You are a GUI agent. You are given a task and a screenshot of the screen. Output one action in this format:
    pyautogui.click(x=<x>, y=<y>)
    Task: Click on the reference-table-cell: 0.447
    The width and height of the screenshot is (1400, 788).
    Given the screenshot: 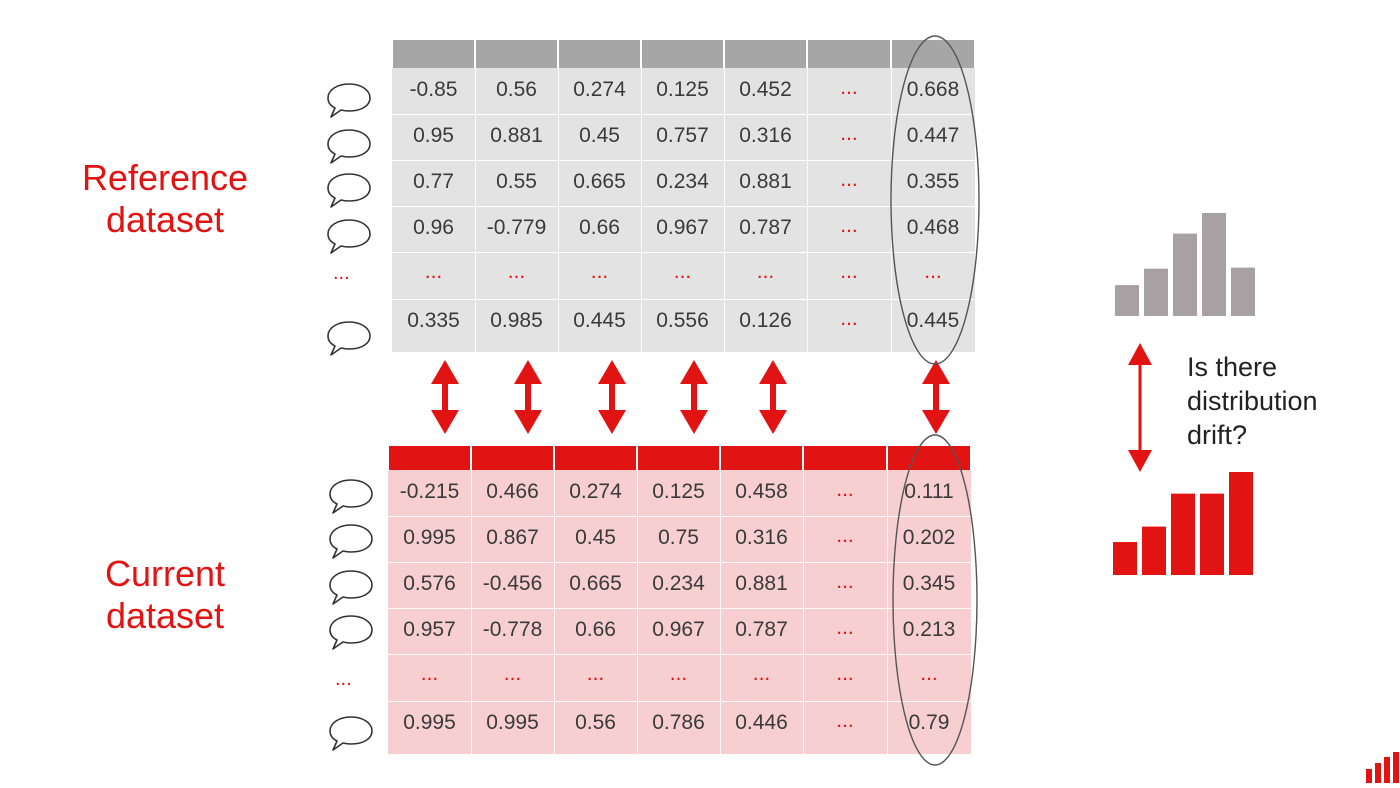 What is the action you would take?
    pyautogui.click(x=933, y=135)
    